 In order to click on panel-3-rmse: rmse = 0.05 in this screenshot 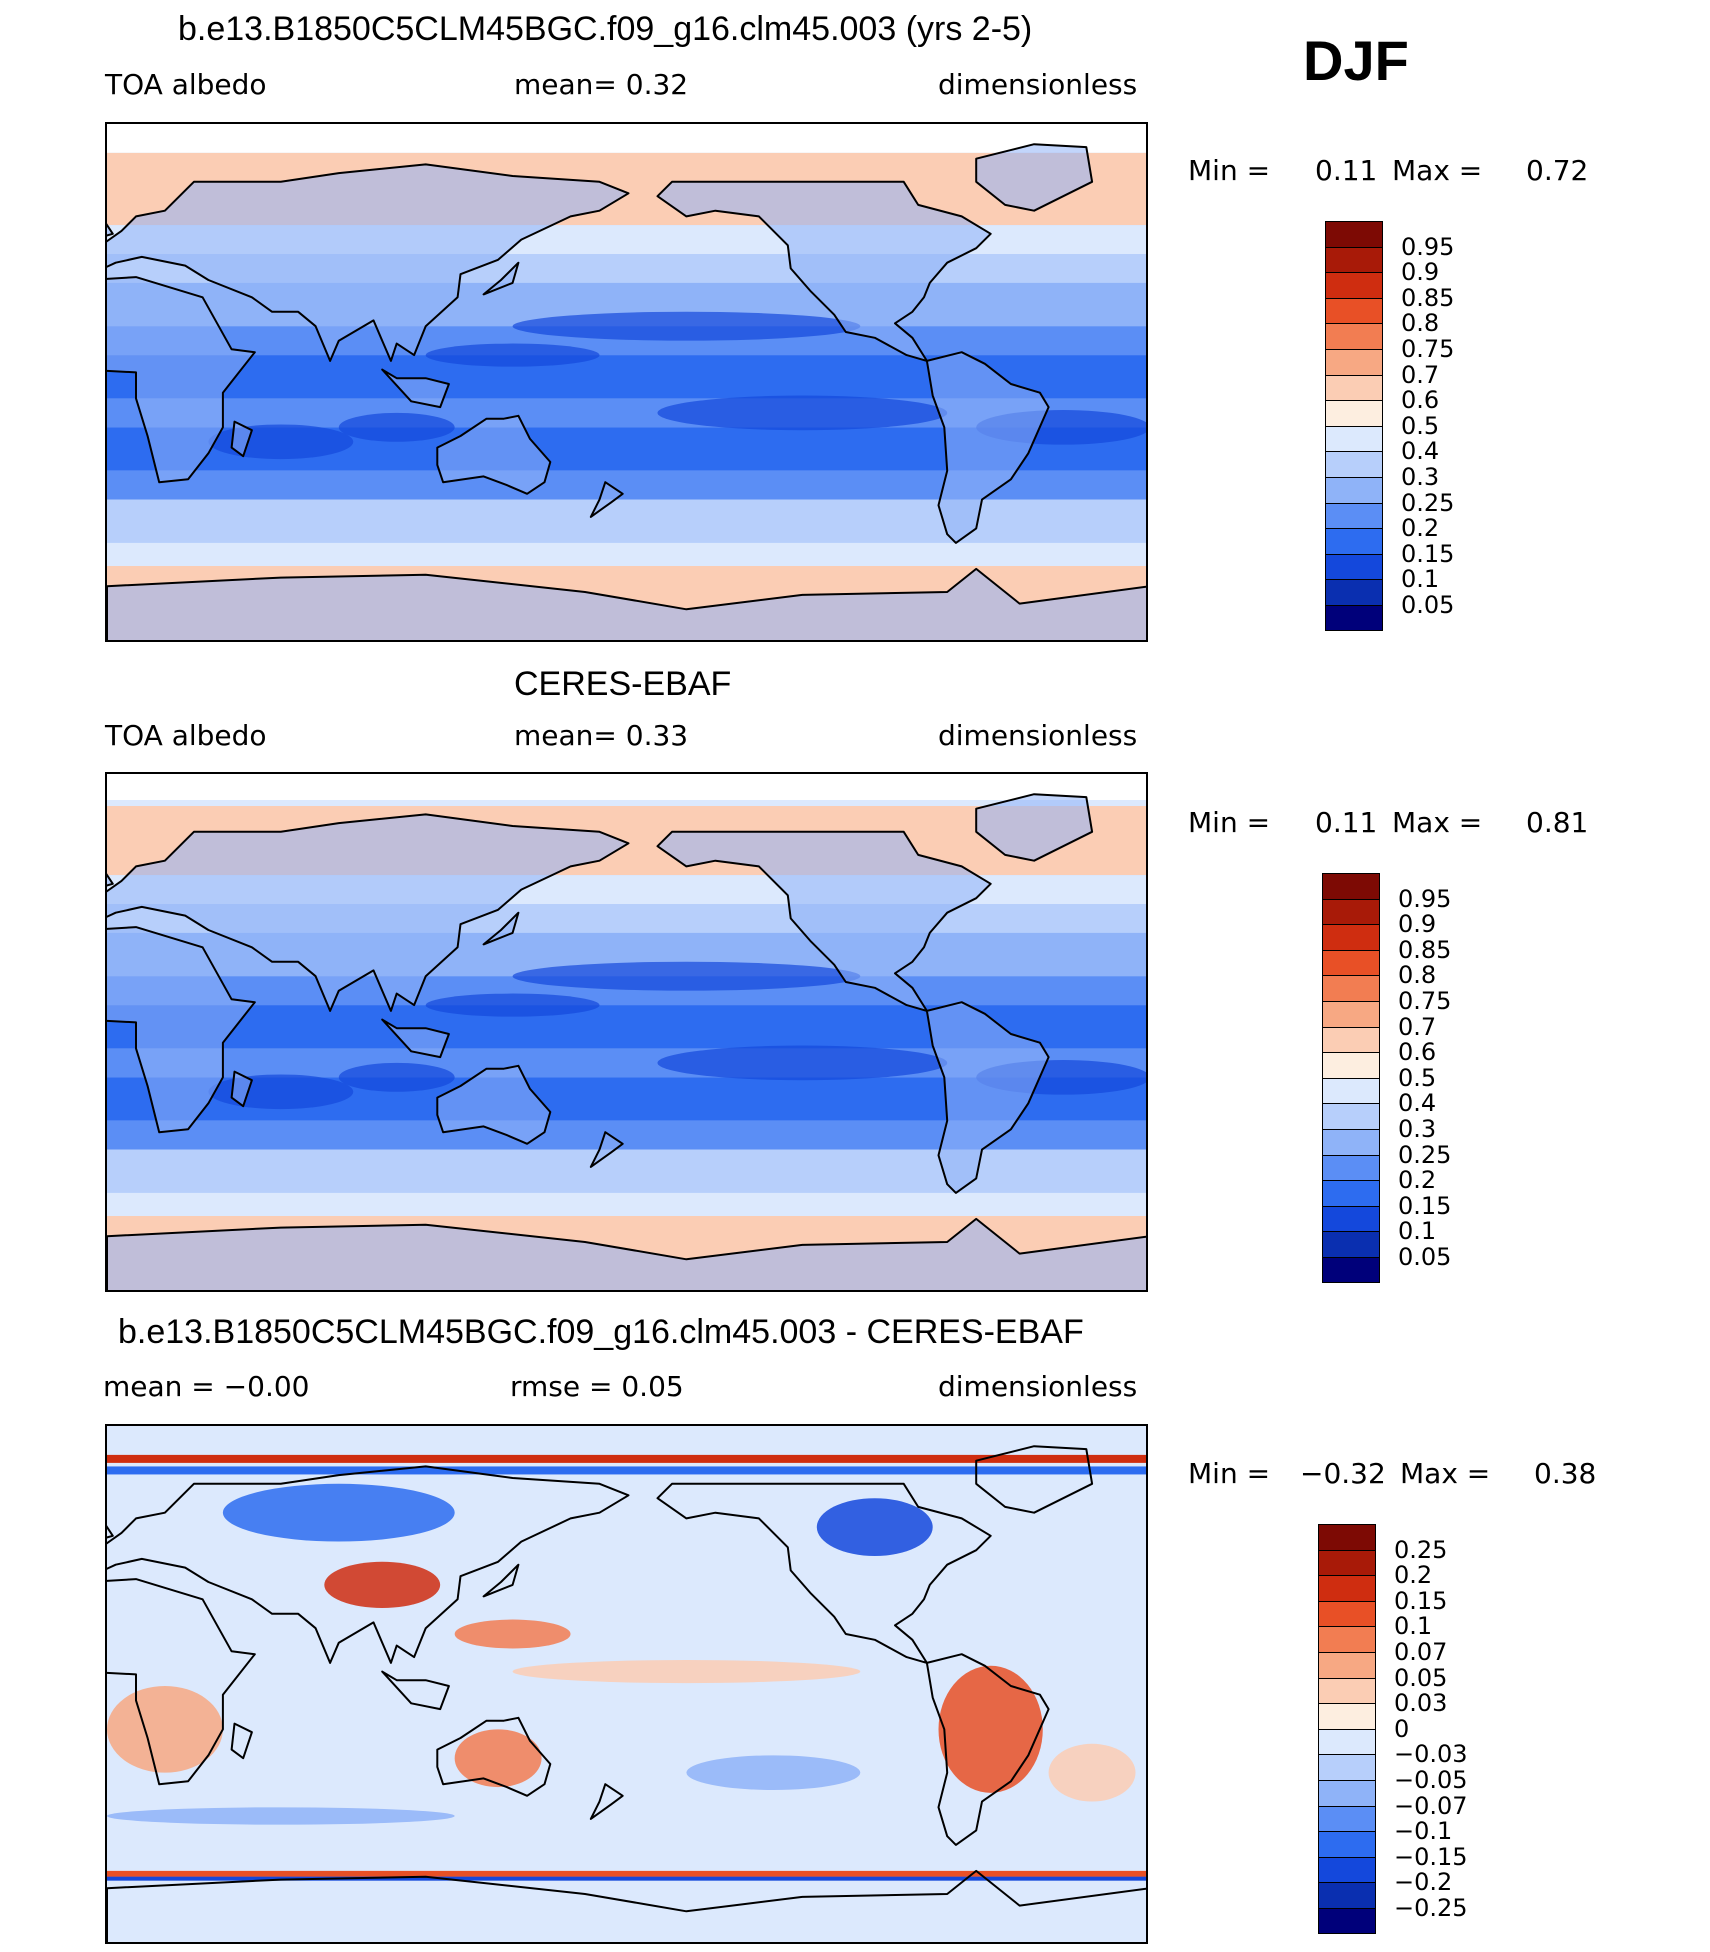, I will do `click(597, 1386)`.